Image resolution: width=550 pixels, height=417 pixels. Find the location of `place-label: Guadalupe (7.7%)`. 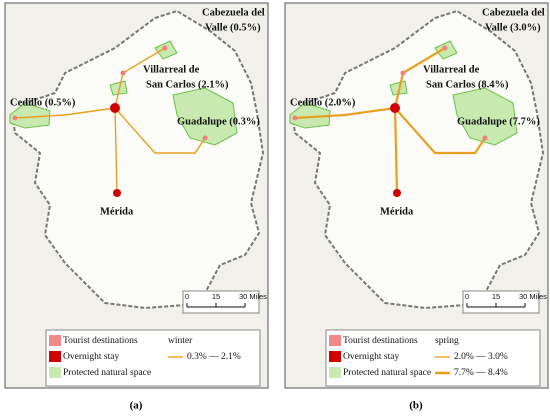

place-label: Guadalupe (7.7%) is located at coordinates (498, 121).